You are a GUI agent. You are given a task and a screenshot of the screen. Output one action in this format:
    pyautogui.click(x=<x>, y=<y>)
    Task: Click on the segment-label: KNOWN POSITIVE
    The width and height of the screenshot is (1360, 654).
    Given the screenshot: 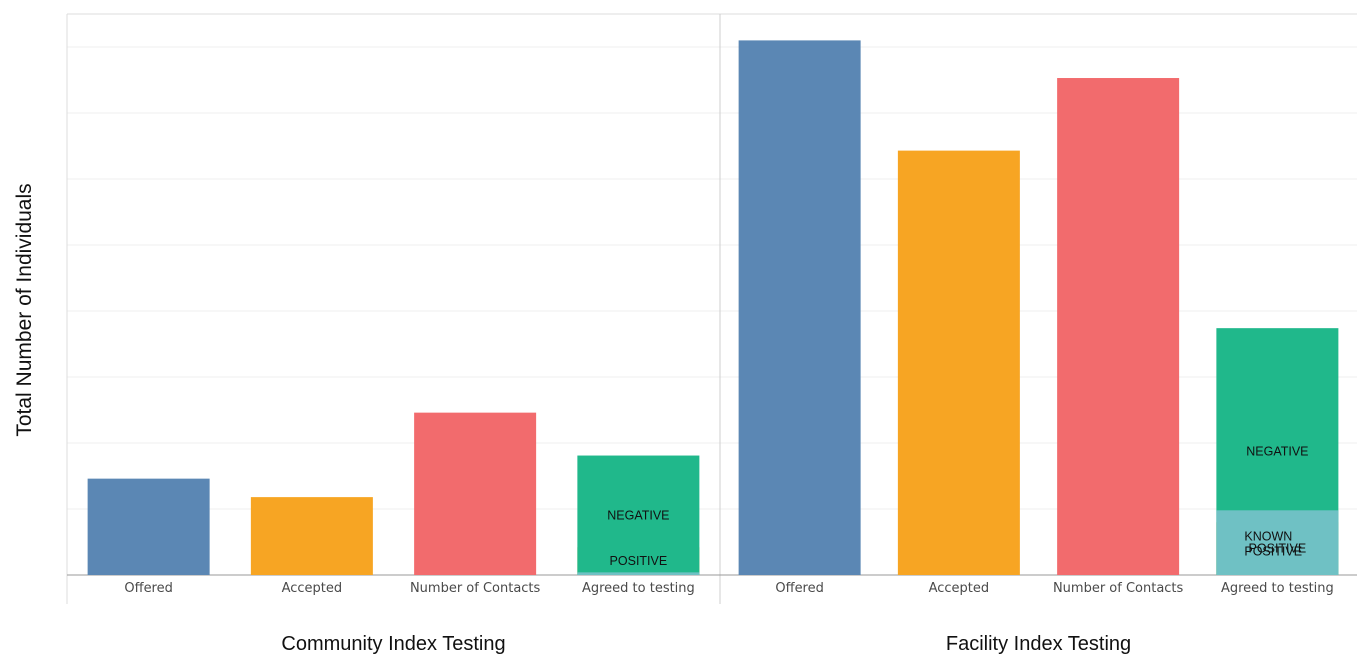 What is the action you would take?
    pyautogui.click(x=1273, y=544)
    